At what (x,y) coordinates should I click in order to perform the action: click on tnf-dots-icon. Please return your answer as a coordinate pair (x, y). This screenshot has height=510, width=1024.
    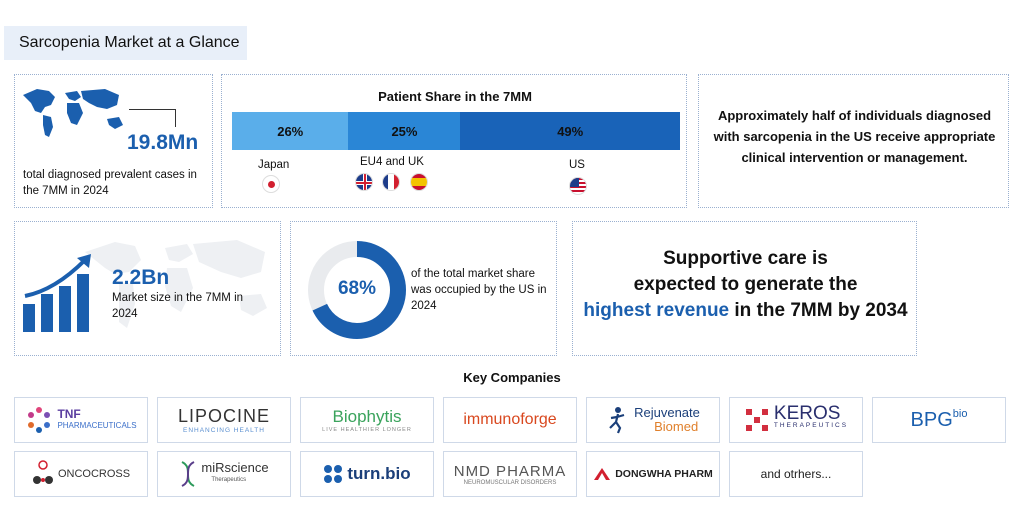
    Looking at the image, I should click on (39, 420).